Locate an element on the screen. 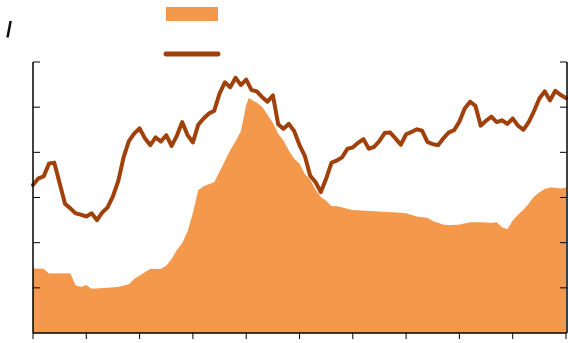 This screenshot has width=568, height=343. legend-area-swatch is located at coordinates (192, 14).